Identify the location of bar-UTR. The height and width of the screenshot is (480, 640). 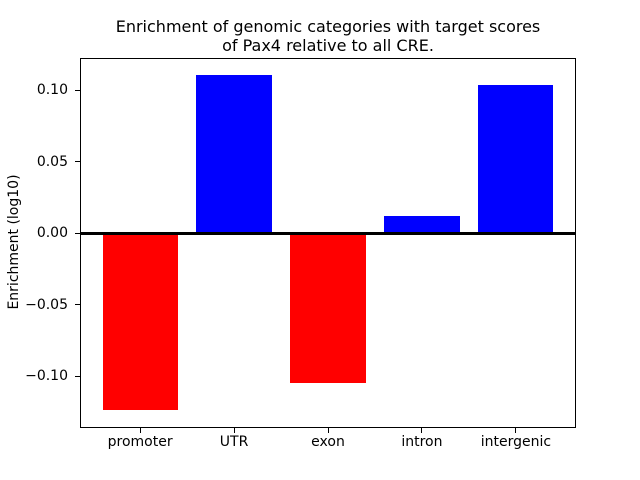
(234, 154).